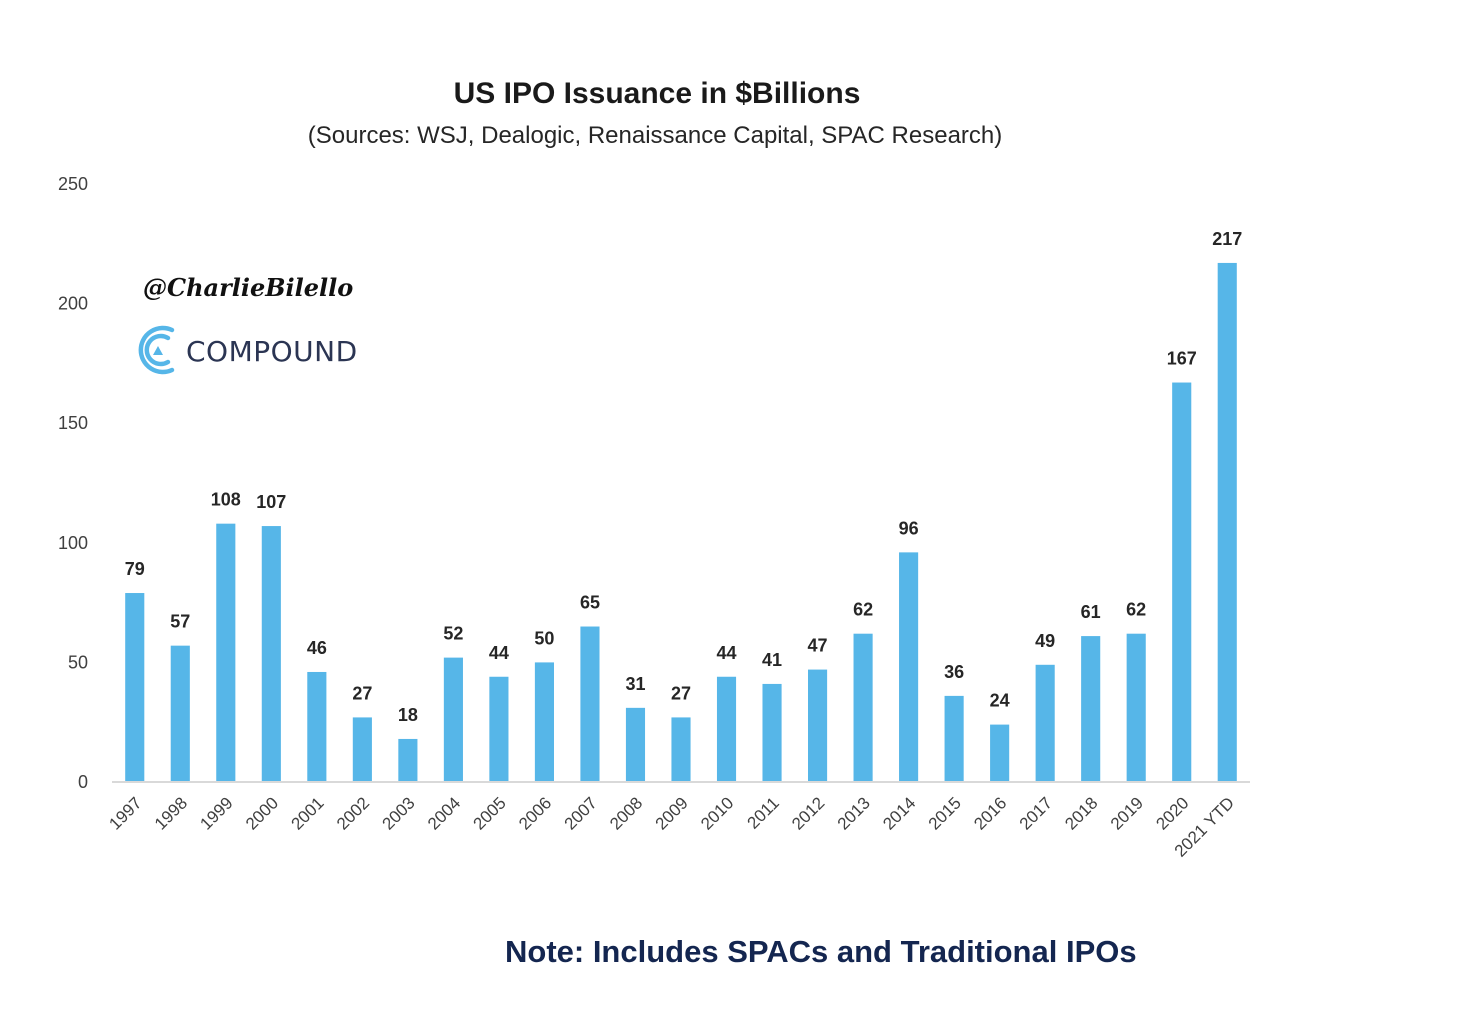  Describe the element at coordinates (317, 648) in the screenshot. I see `data-label: 46` at that location.